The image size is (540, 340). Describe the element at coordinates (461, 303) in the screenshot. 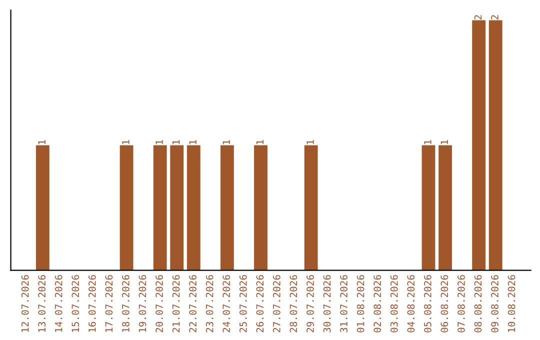

I see `x-tick-label: 07.08.2026` at that location.